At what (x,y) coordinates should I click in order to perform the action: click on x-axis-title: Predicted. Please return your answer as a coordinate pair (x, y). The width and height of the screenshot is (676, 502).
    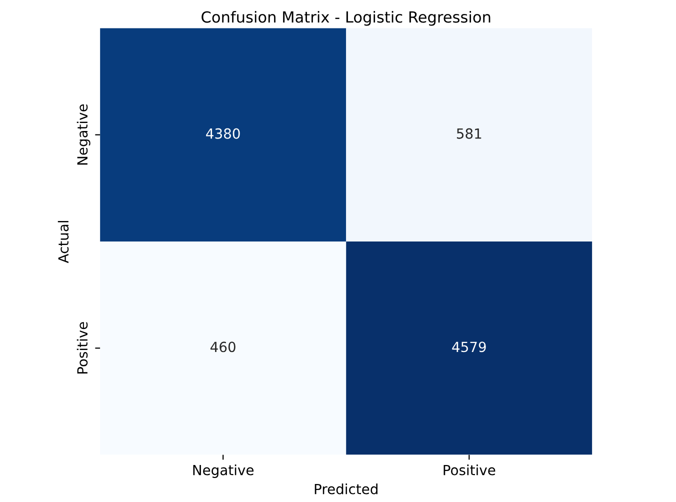
    Looking at the image, I should click on (346, 489).